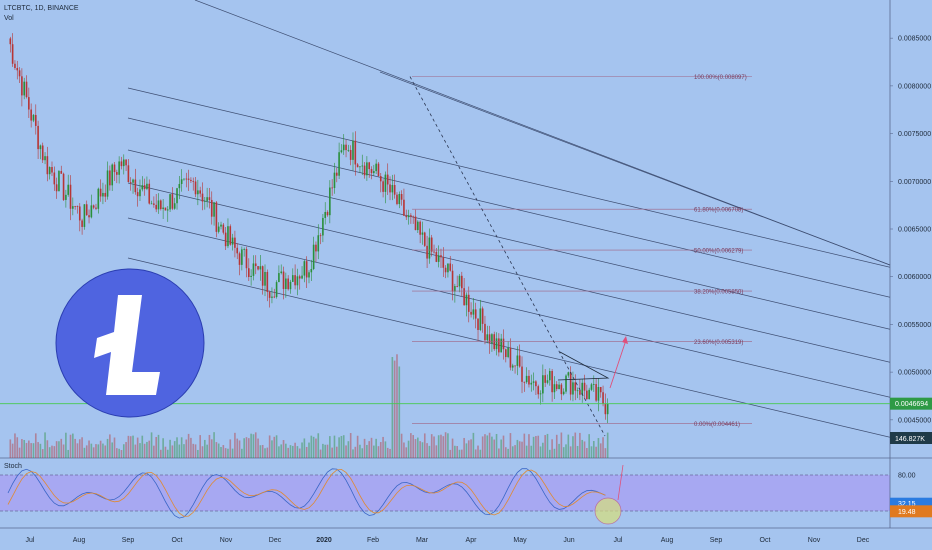 Image resolution: width=932 pixels, height=550 pixels. What do you see at coordinates (914, 182) in the screenshot?
I see `price-tick-label: 0.0070000` at bounding box center [914, 182].